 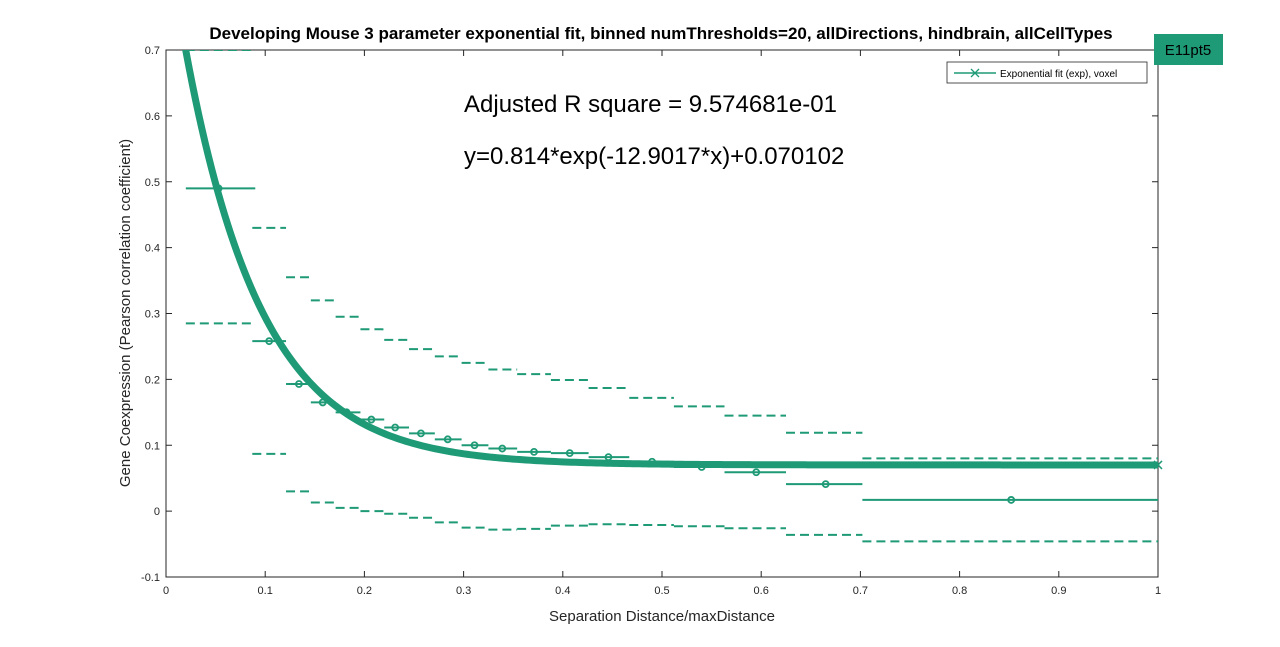 I want to click on legend-entry: Exponential fit (exp), voxel, so click(x=1058, y=74).